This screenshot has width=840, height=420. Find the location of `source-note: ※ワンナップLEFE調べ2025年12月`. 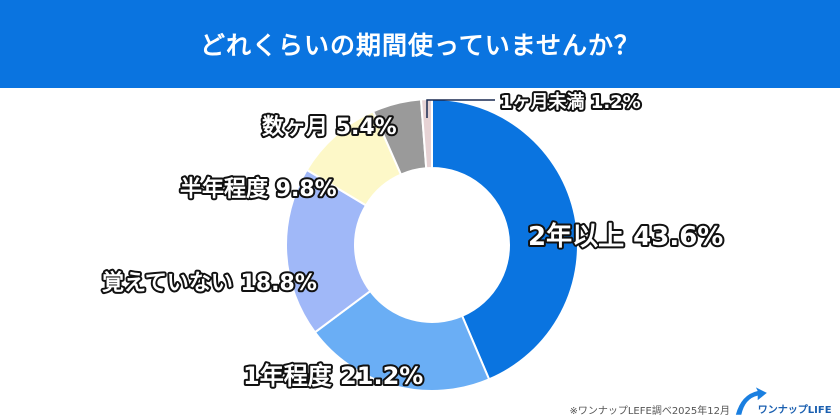

source-note: ※ワンナップLEFE調べ2025年12月 is located at coordinates (649, 411).